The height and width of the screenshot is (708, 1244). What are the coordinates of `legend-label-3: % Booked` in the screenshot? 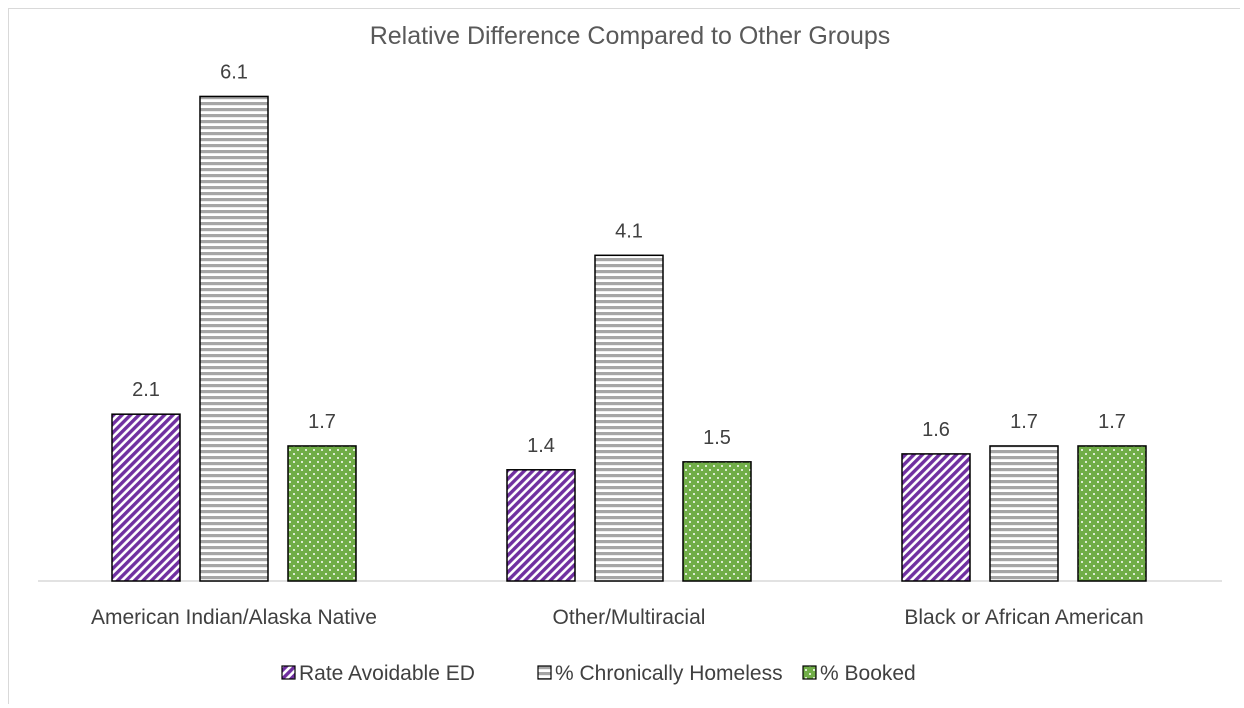 It's located at (868, 673).